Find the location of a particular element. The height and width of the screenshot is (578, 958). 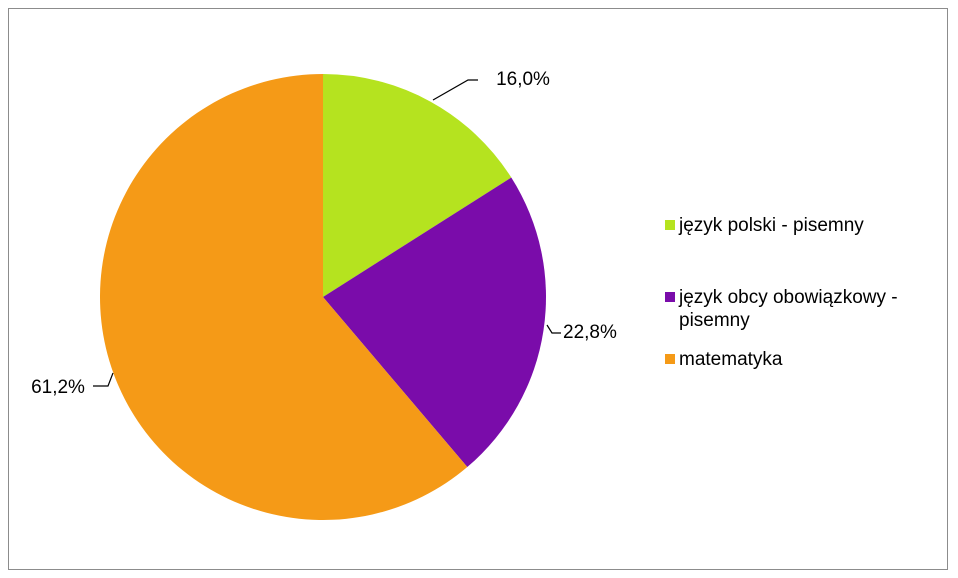

data-label-jezyk-polski: 16,0% is located at coordinates (523, 79).